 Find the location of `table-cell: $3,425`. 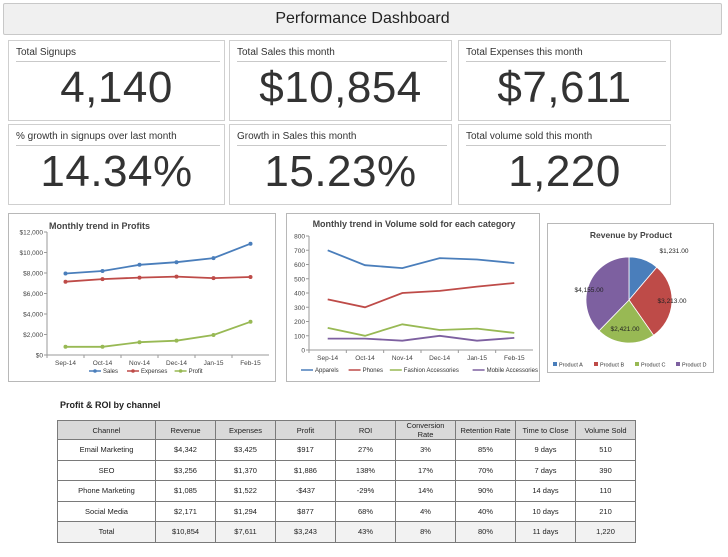

table-cell: $3,425 is located at coordinates (245, 450).